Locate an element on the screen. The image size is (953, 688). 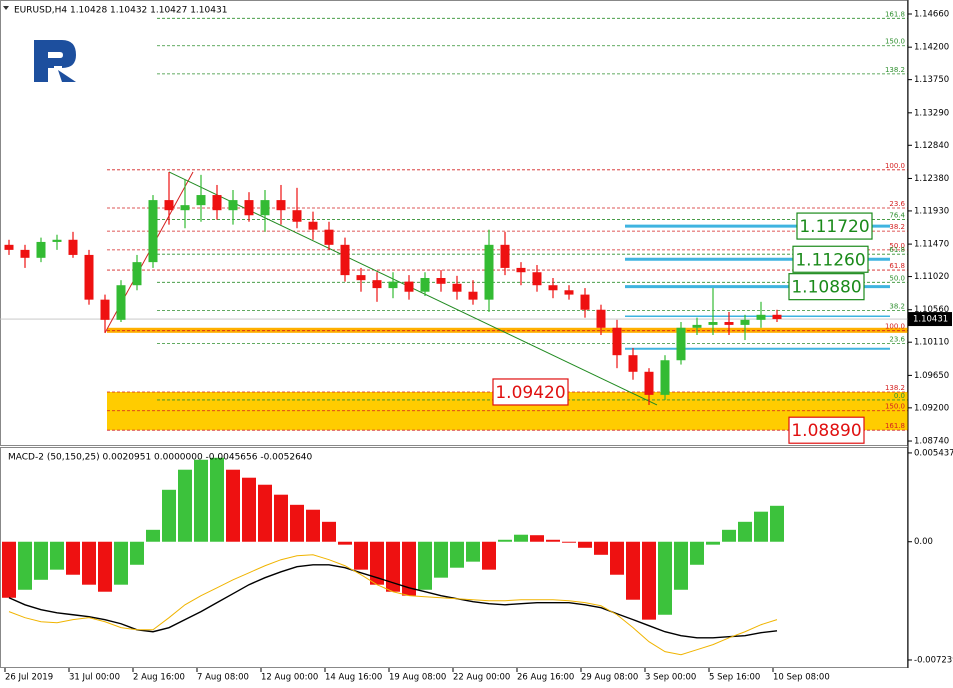
price-box is located at coordinates (530, 392).